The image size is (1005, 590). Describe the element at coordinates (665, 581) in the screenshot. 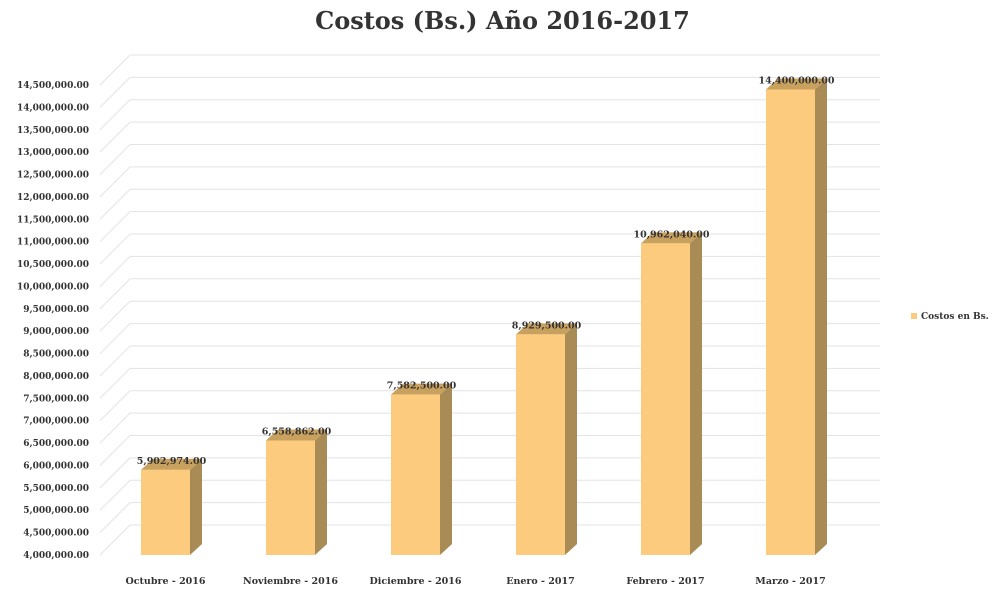

I see `x-category-label: Febrero - 2017` at that location.